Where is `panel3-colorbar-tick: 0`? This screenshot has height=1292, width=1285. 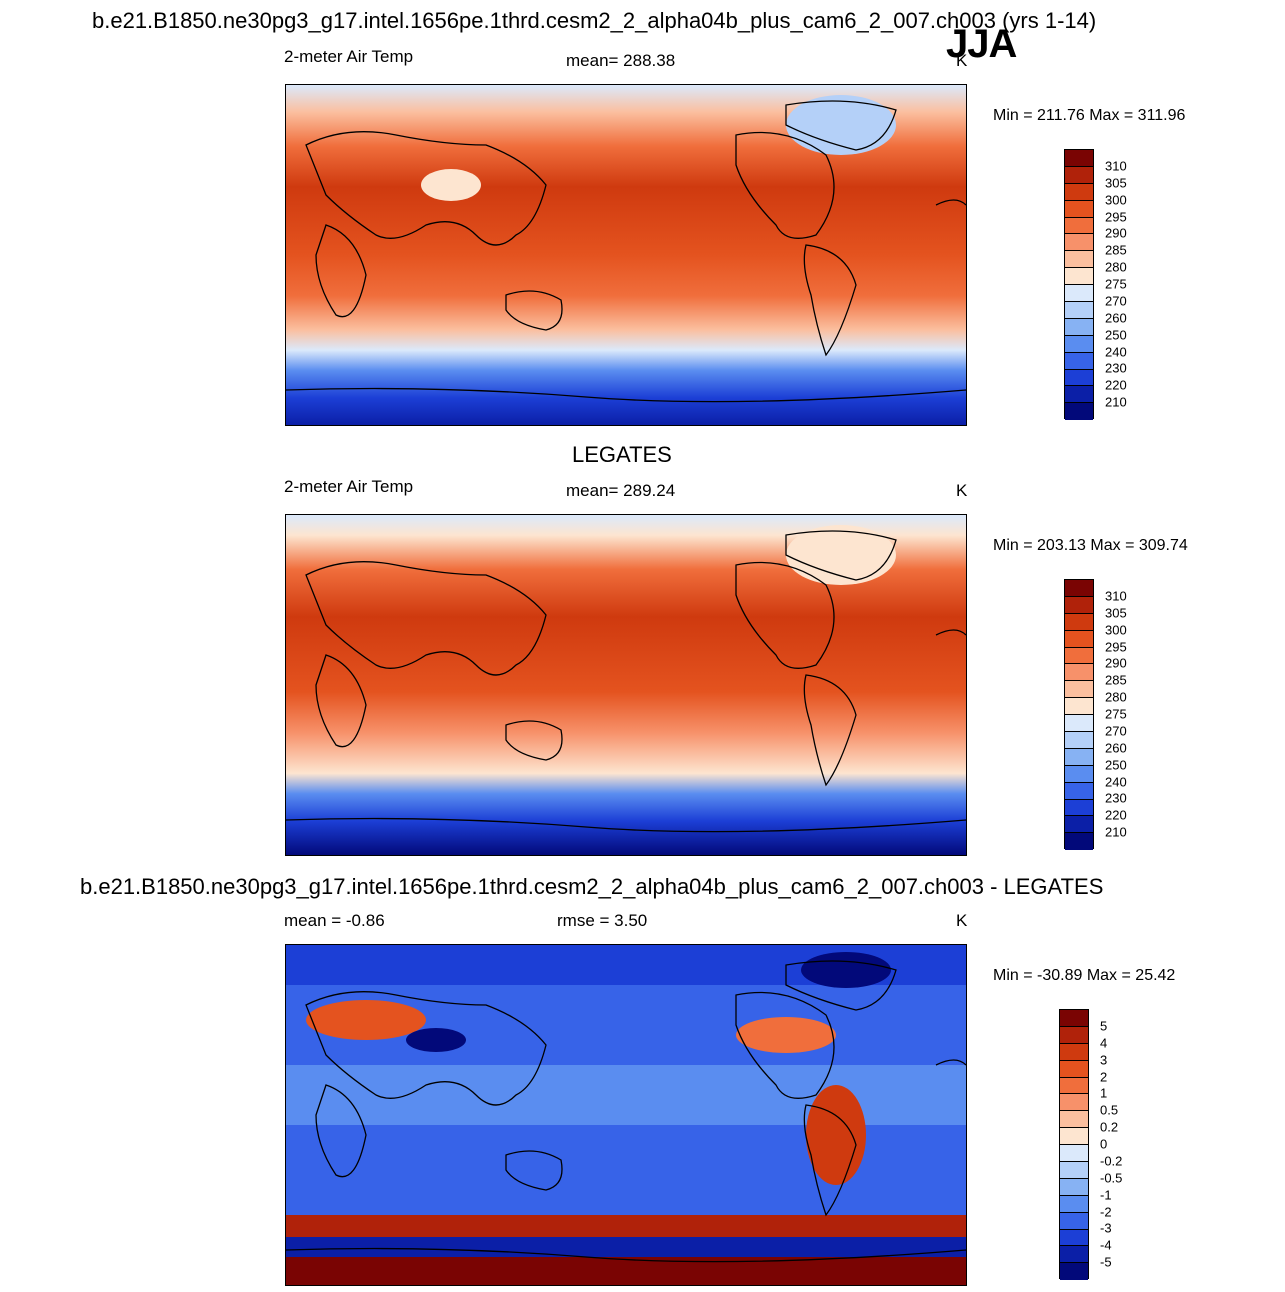
panel3-colorbar-tick: 0 is located at coordinates (1104, 1144).